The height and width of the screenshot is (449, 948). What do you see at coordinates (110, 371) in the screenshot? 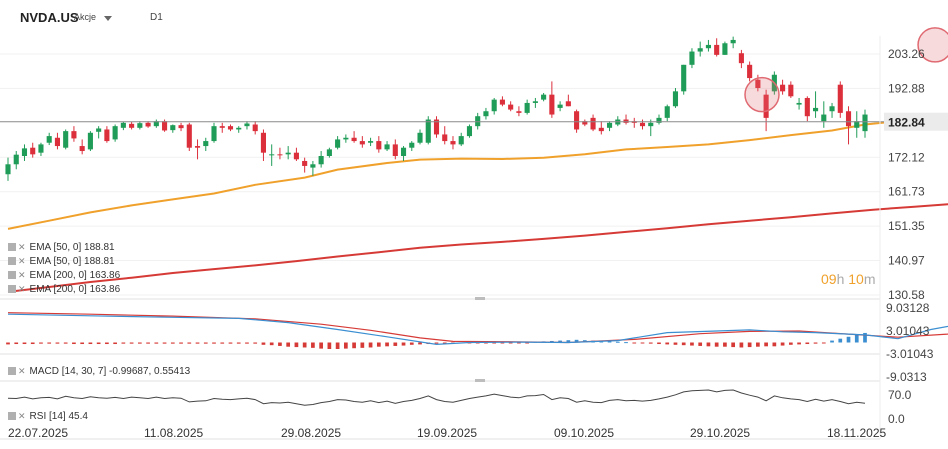
I see `legend-text: MACD [14, 30, 7] -0.99687, 0.55413` at bounding box center [110, 371].